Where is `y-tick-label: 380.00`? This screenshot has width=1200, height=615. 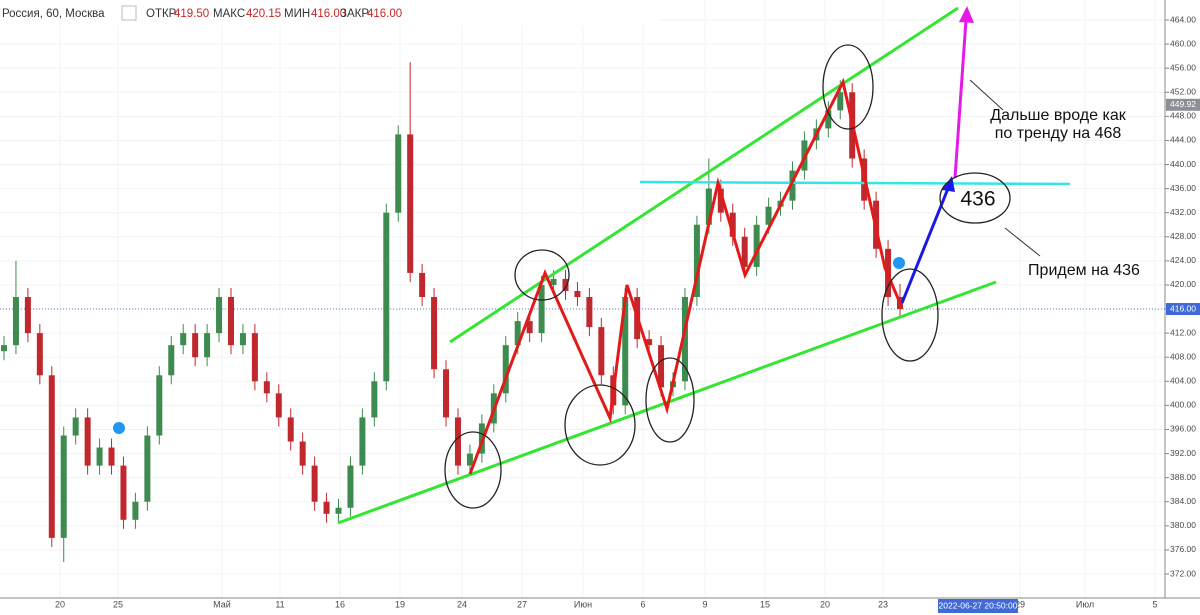
y-tick-label: 380.00 is located at coordinates (1183, 525).